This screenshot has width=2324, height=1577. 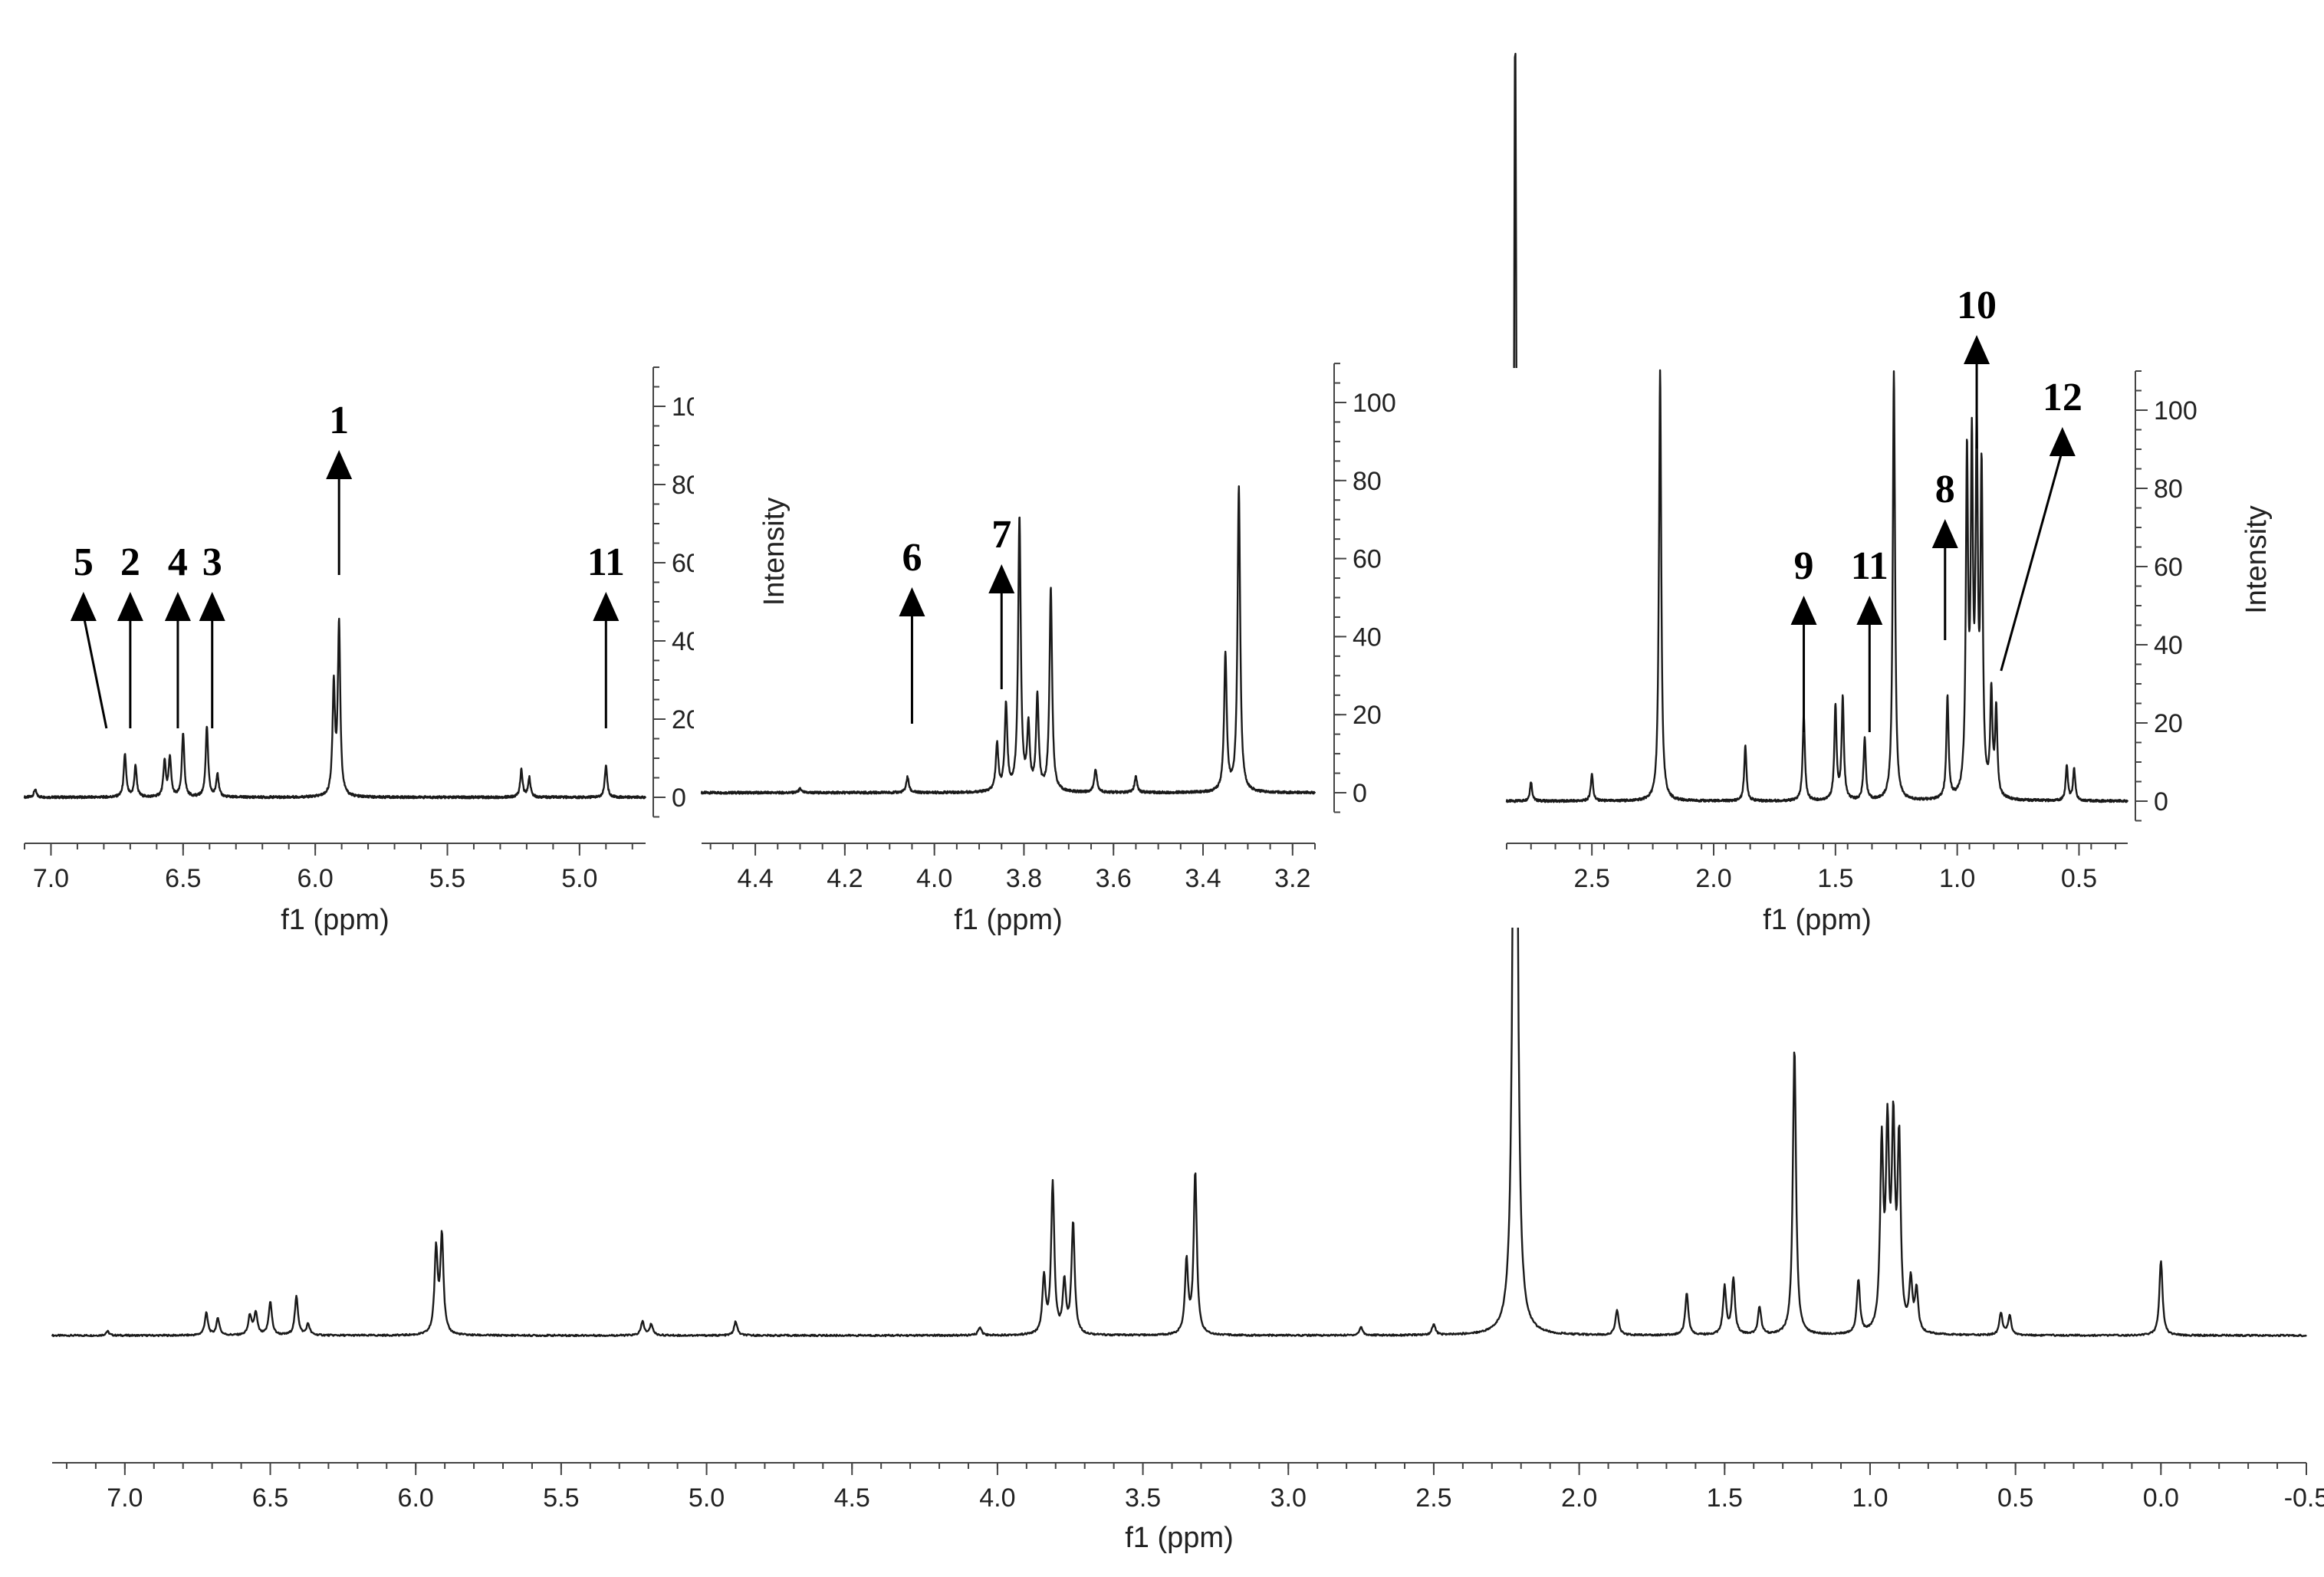 I want to click on inset-x-tick-label: 6.5, so click(x=183, y=878).